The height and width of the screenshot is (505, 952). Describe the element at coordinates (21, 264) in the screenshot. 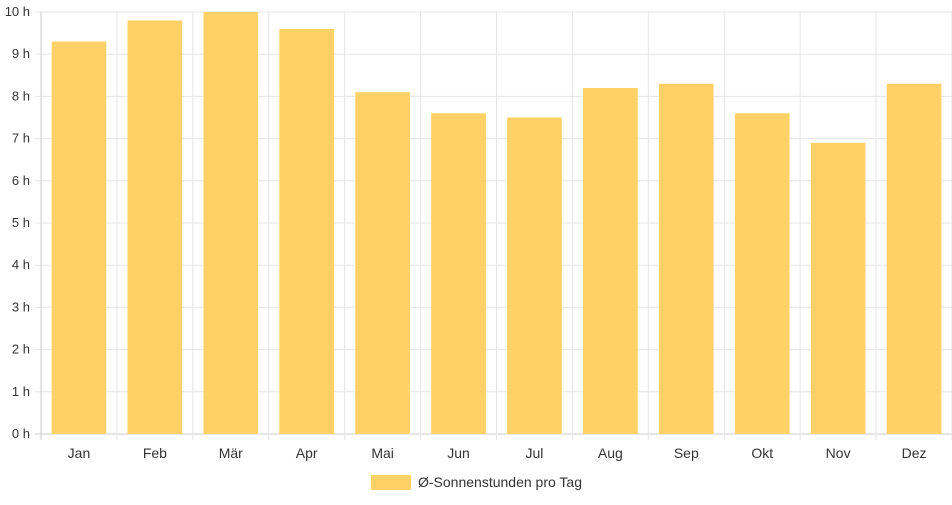

I see `y-tick-label: 4 h` at that location.